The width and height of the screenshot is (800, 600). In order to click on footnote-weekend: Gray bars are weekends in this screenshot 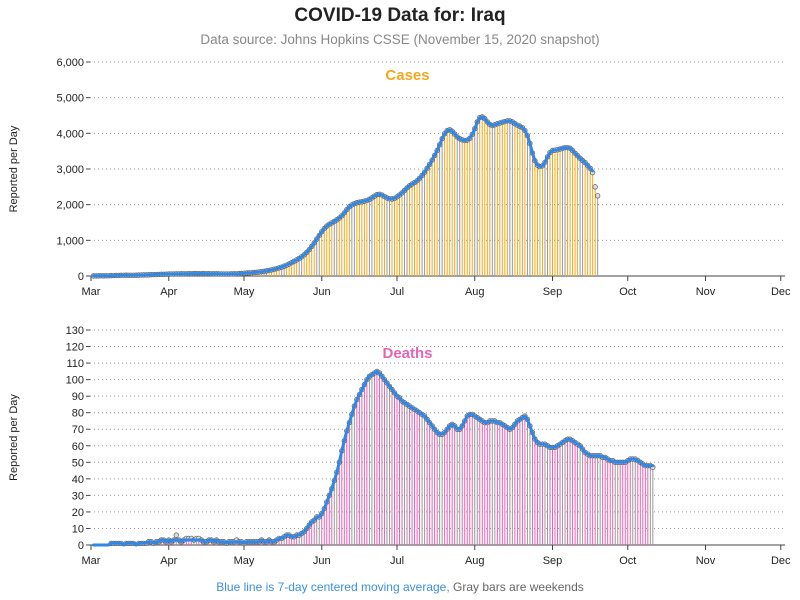, I will do `click(518, 587)`.